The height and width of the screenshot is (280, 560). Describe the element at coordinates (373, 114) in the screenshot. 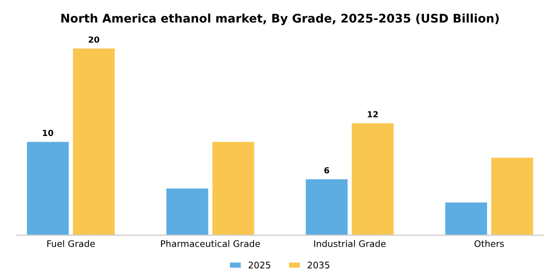

I see `data-label: 12` at that location.